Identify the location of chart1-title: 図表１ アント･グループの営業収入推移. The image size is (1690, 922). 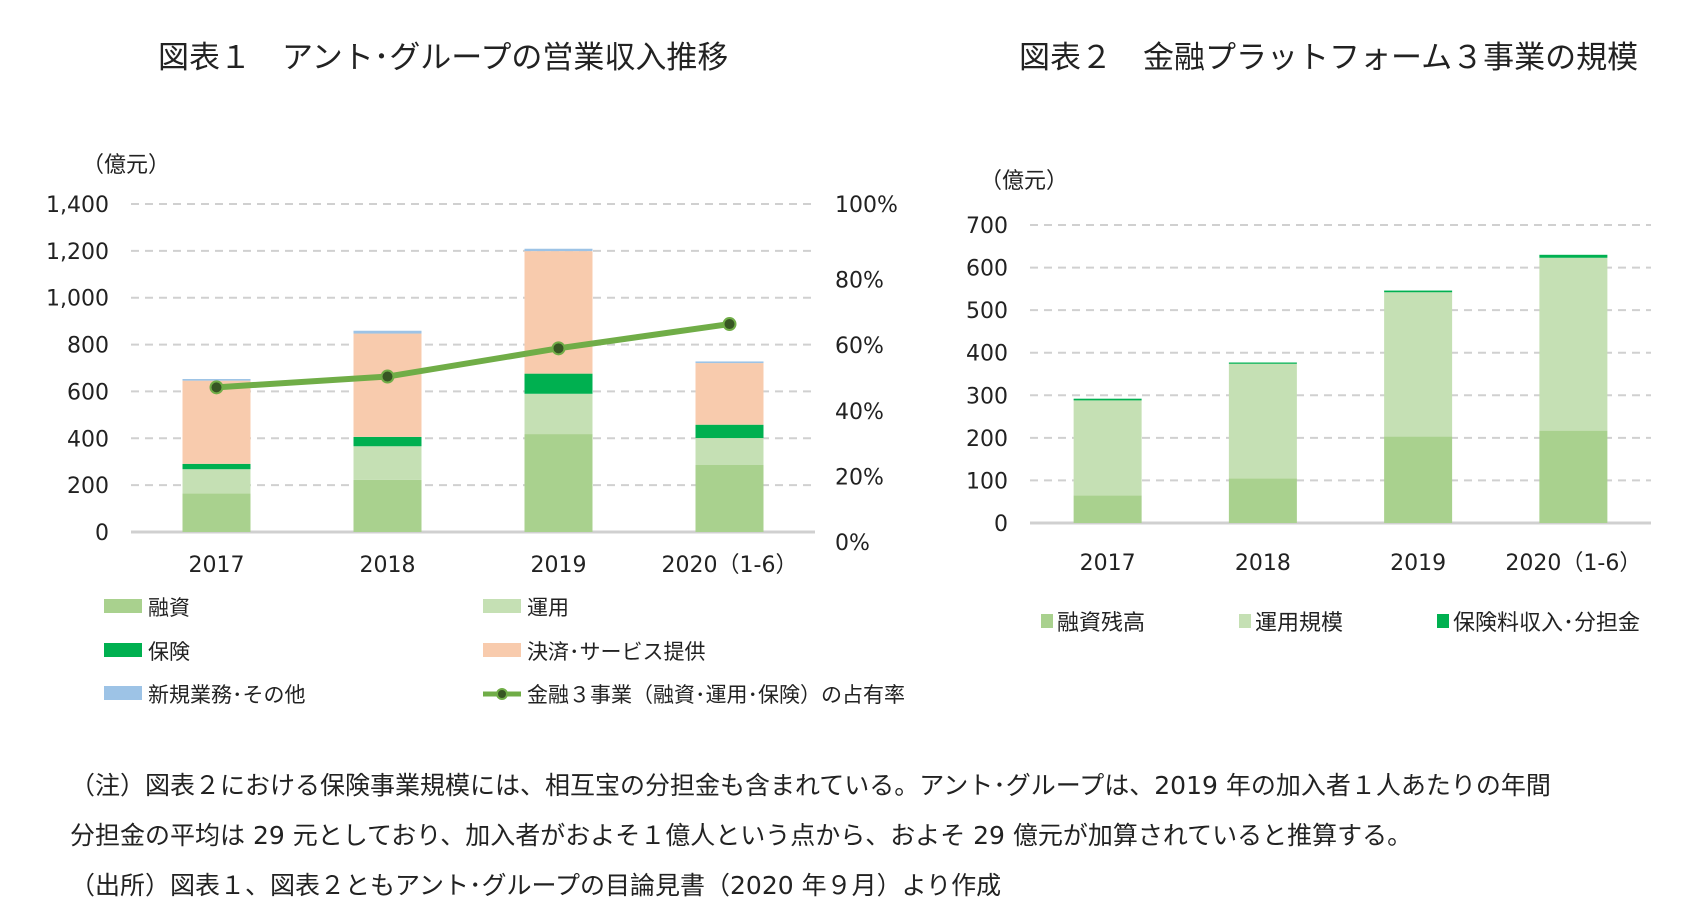
(443, 58).